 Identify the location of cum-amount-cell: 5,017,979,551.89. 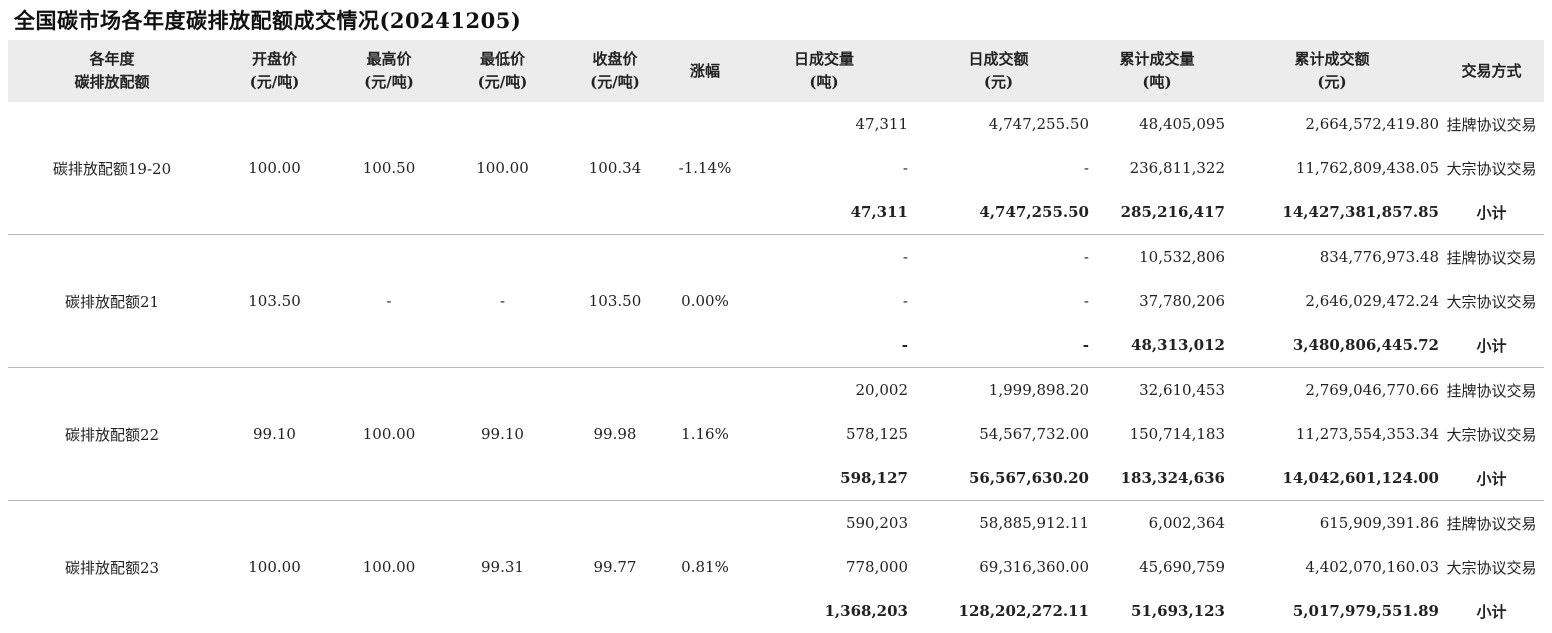
(1332, 611).